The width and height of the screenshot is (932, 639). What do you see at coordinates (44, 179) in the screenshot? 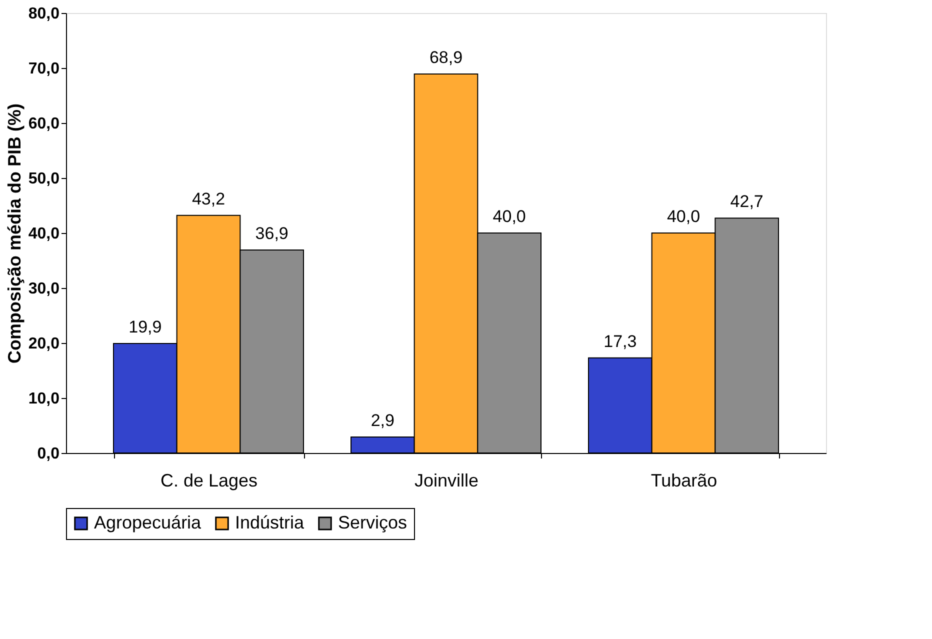
I see `y-tick-label: 50,0` at bounding box center [44, 179].